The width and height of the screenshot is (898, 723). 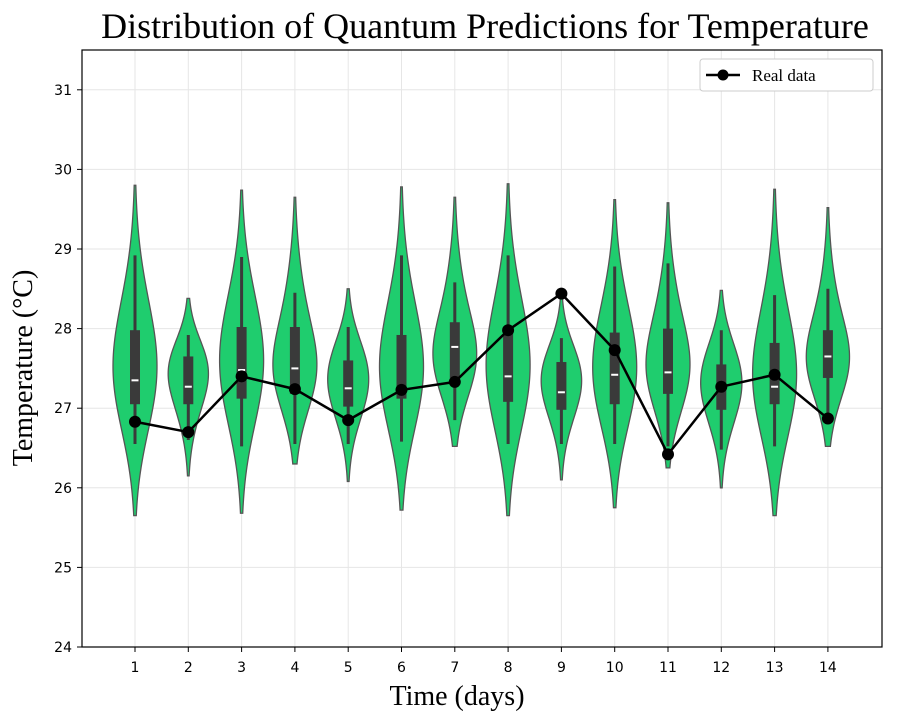 What do you see at coordinates (723, 75) in the screenshot?
I see `legend-marker-sample` at bounding box center [723, 75].